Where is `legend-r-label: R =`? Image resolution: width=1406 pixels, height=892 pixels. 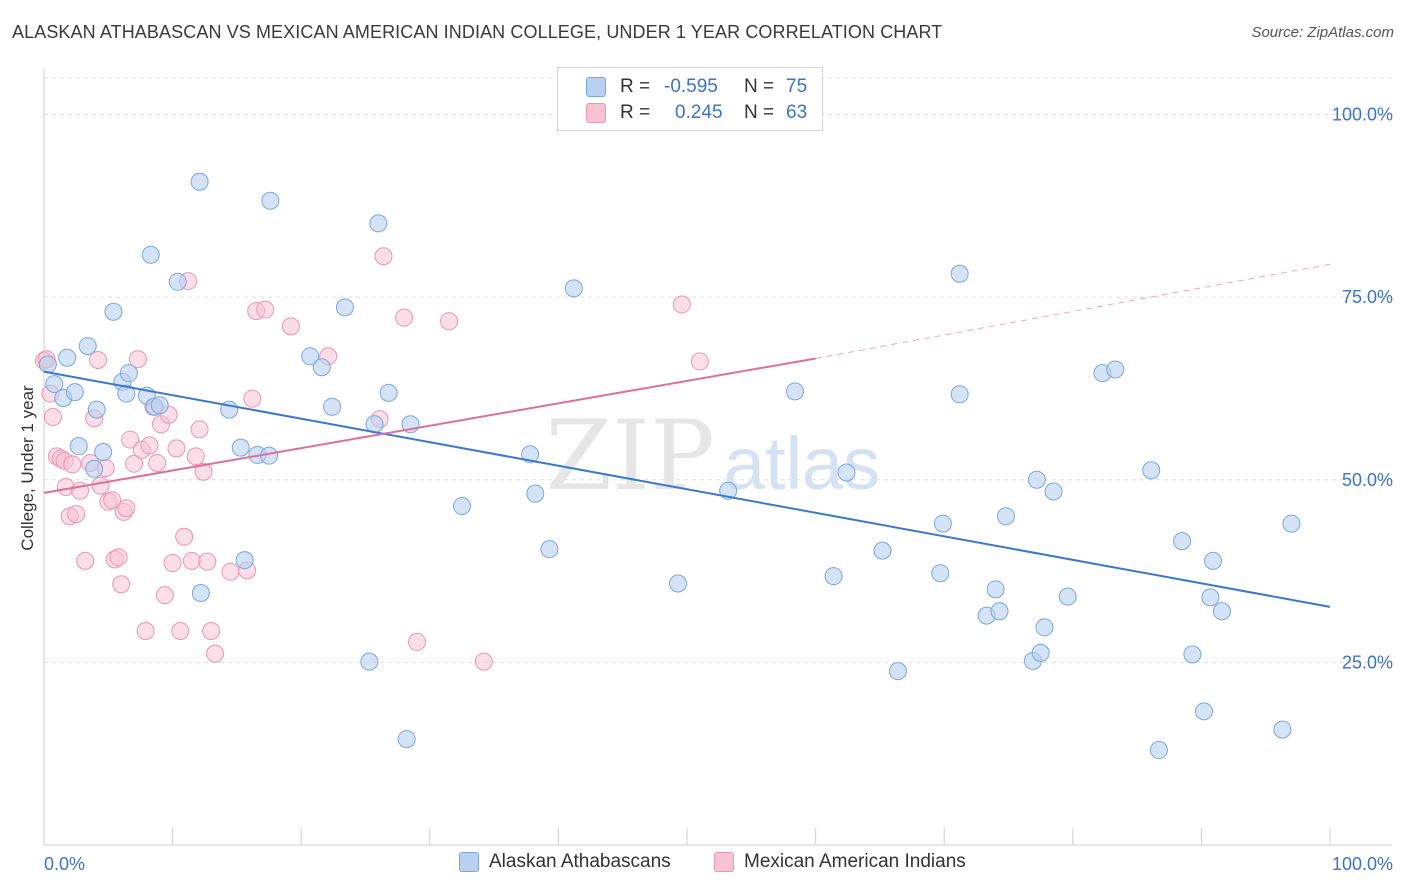
legend-r-label: R = is located at coordinates (635, 86).